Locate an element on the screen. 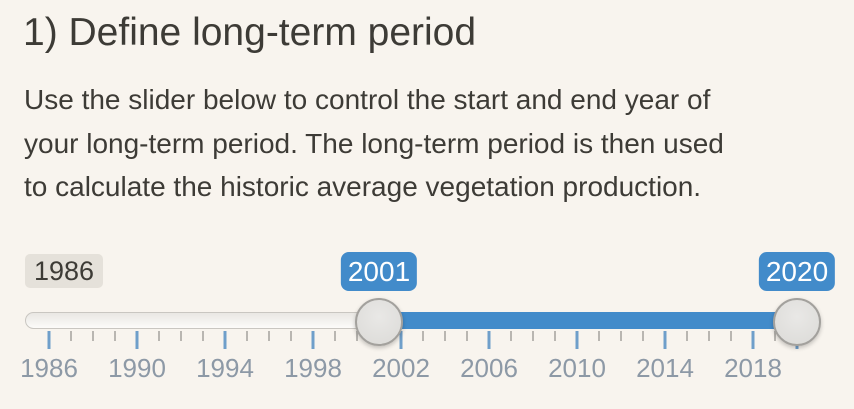 The height and width of the screenshot is (409, 854). slider-tick-1995 is located at coordinates (247, 336).